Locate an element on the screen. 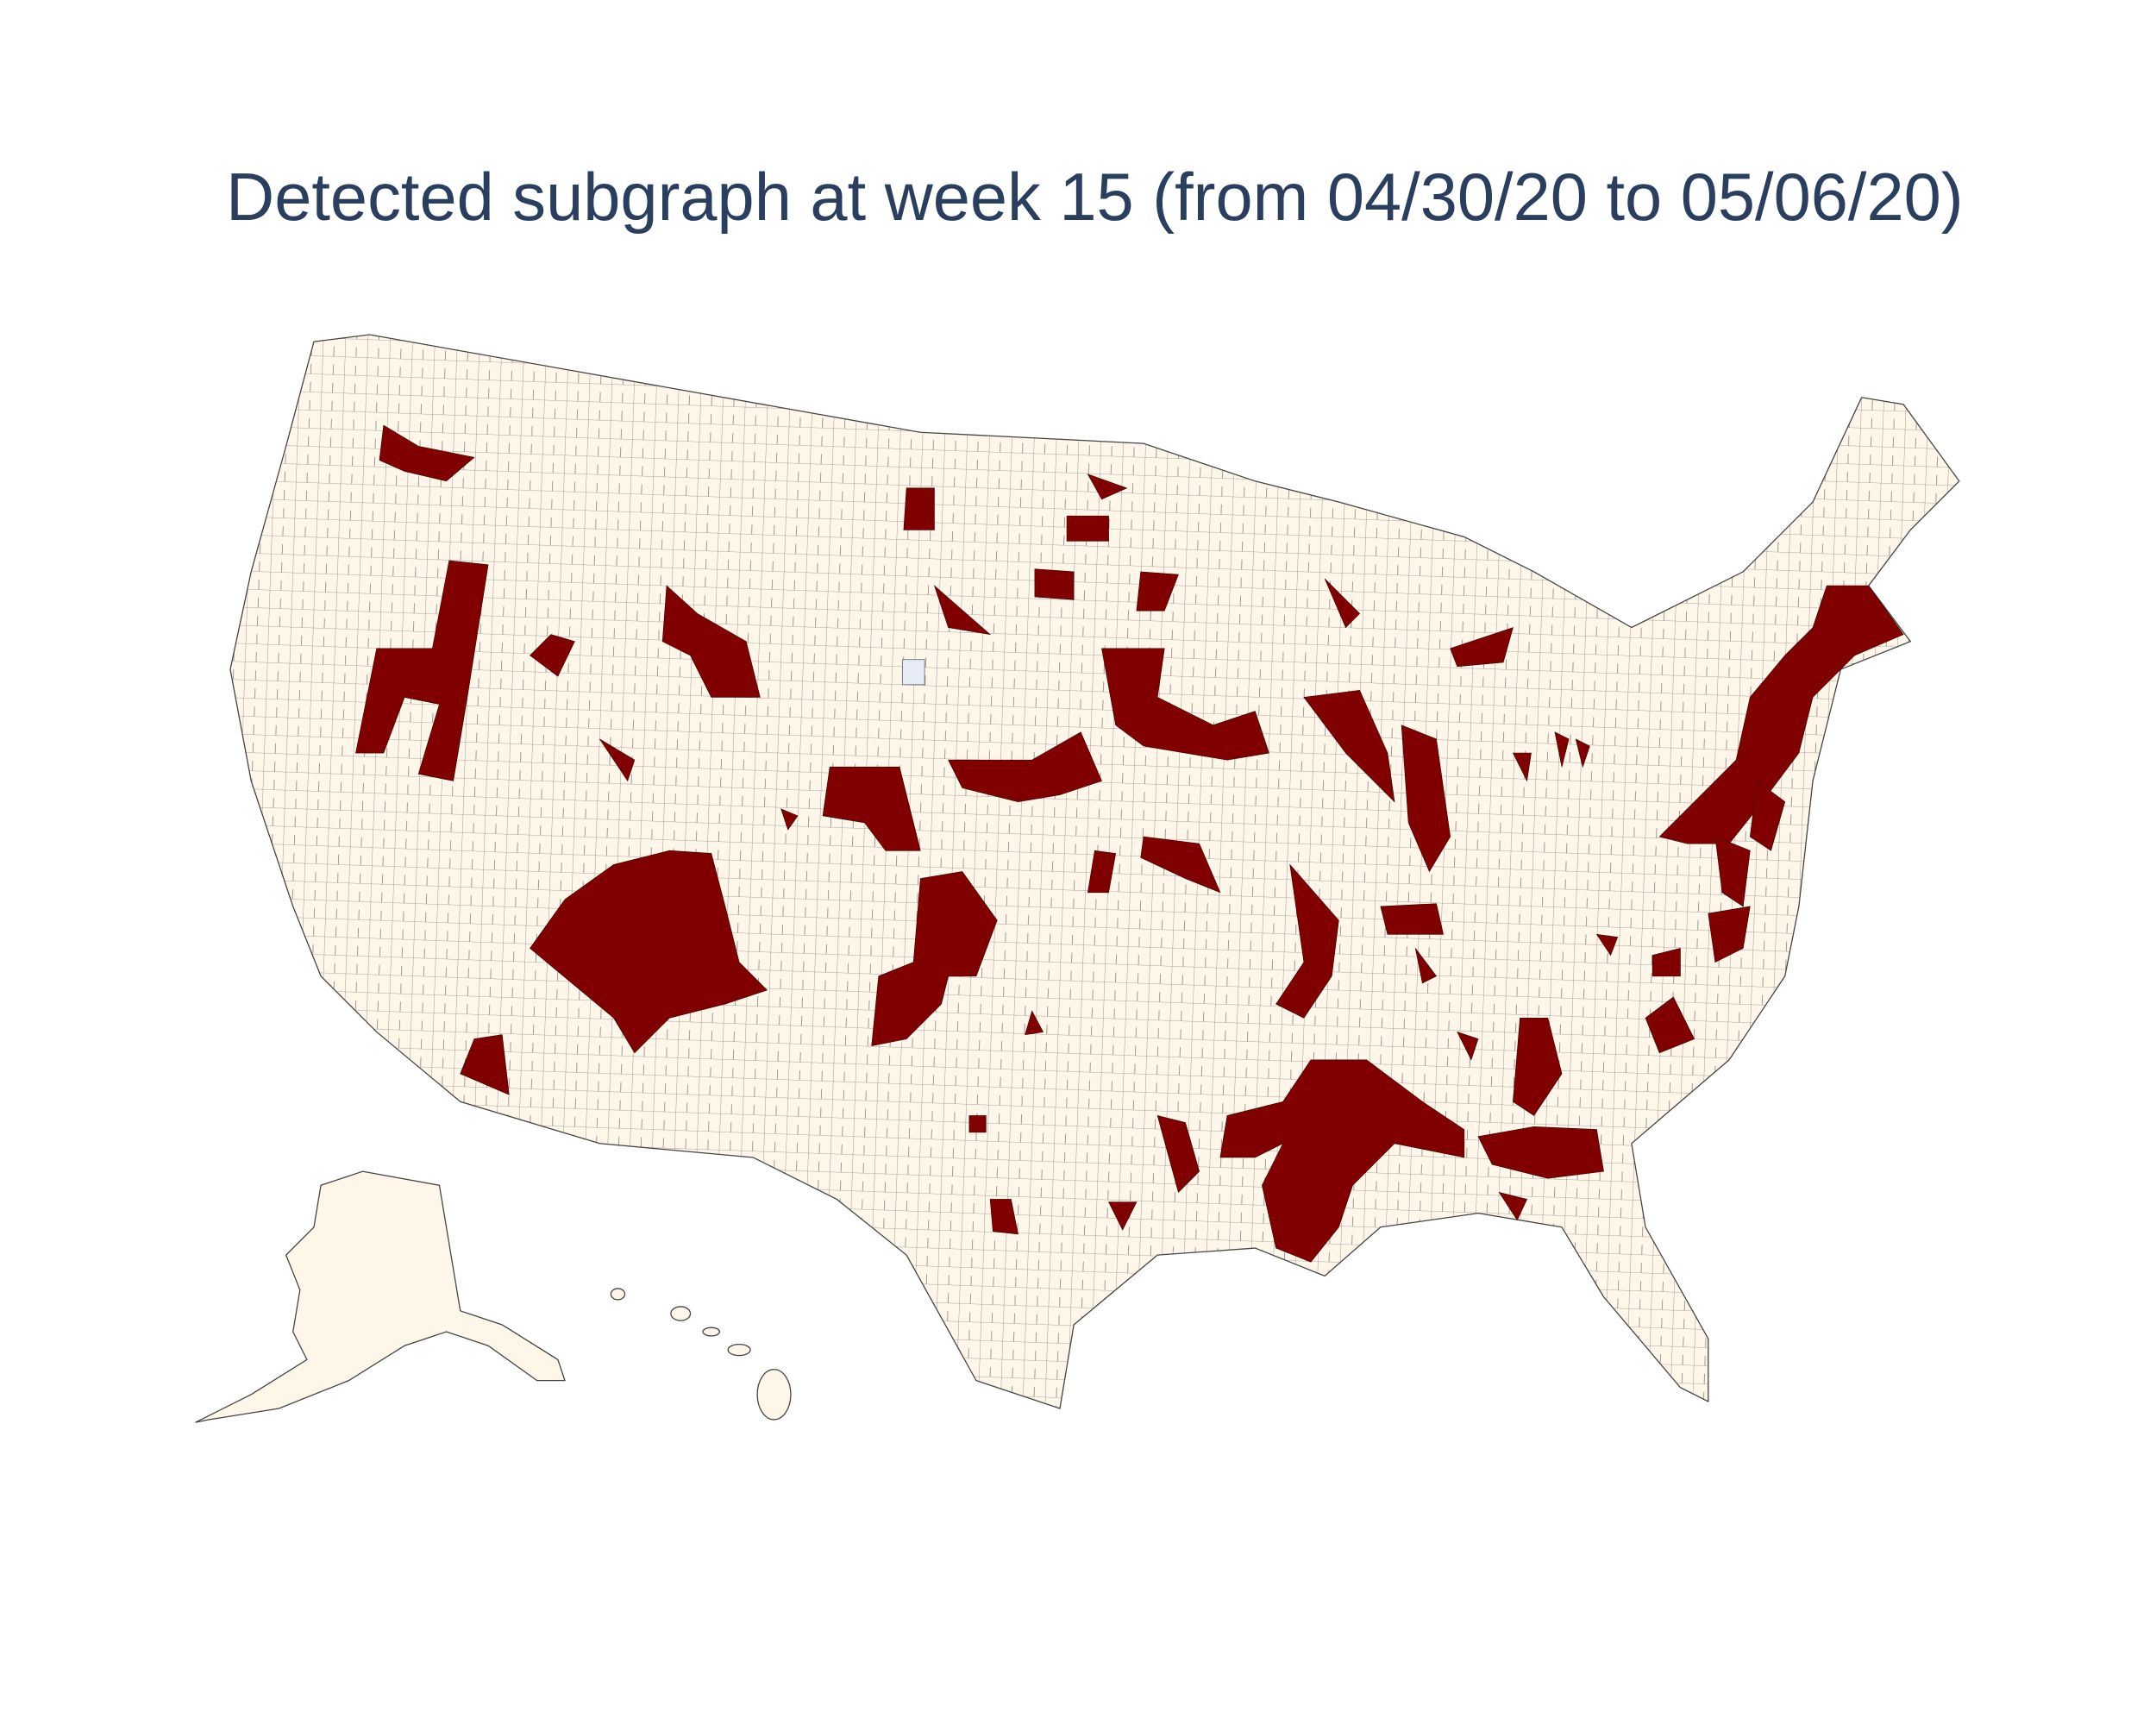  missing-county is located at coordinates (913, 672).